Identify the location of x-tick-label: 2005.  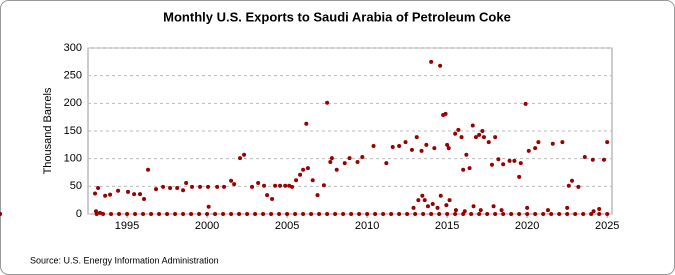
(287, 226).